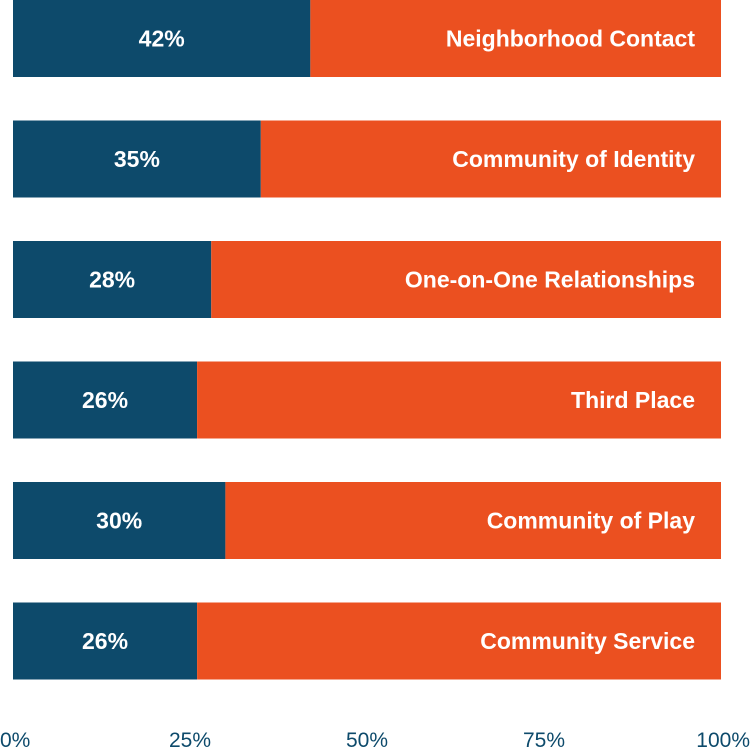 This screenshot has width=750, height=755. Describe the element at coordinates (15, 740) in the screenshot. I see `x-tick-label: 0%` at that location.